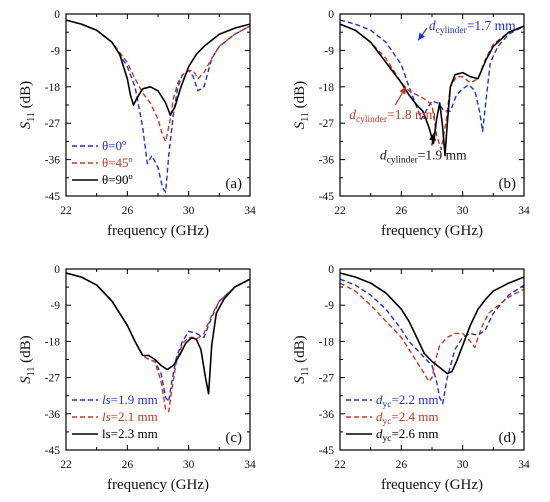  I want to click on annotation-label: dcylinder=1.7 mm, so click(472, 27).